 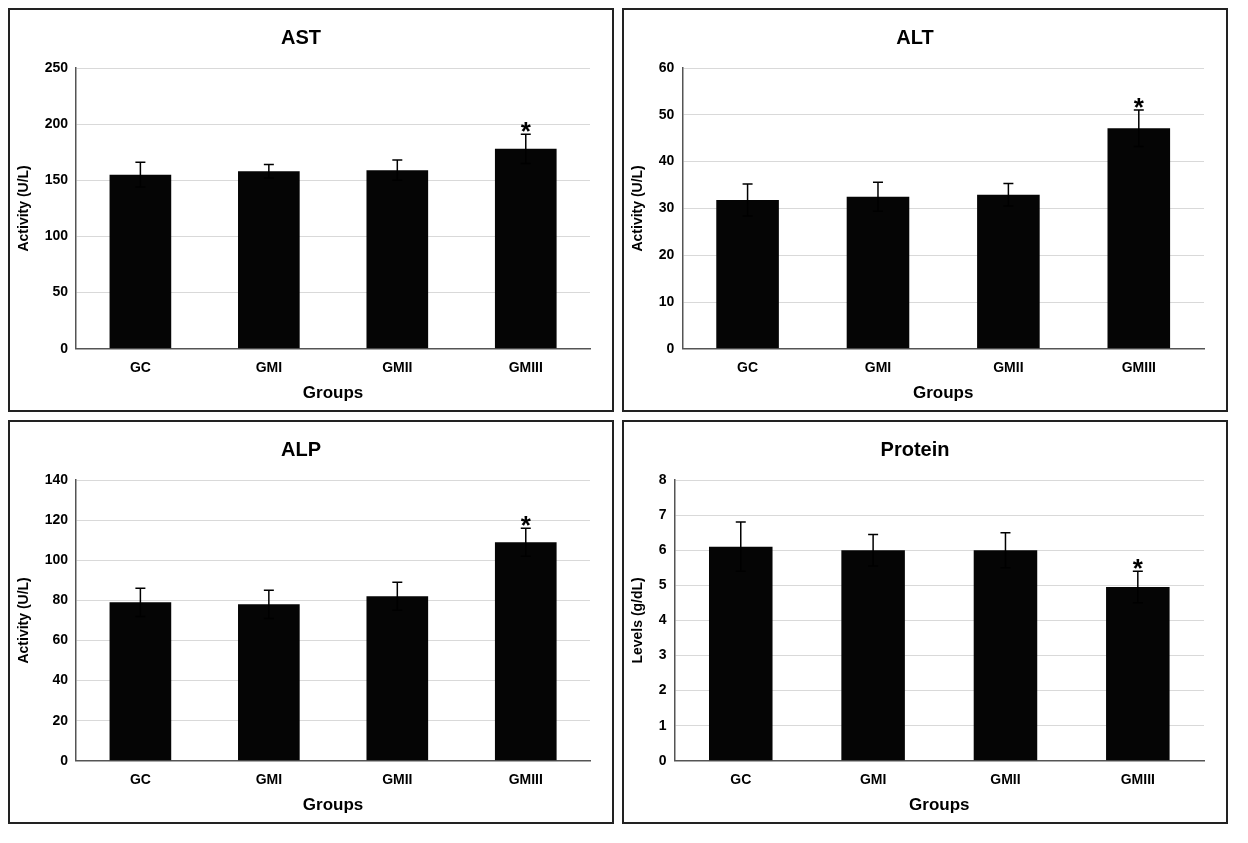 What do you see at coordinates (637, 620) in the screenshot?
I see `y-axis-title: Levels (g/dL)` at bounding box center [637, 620].